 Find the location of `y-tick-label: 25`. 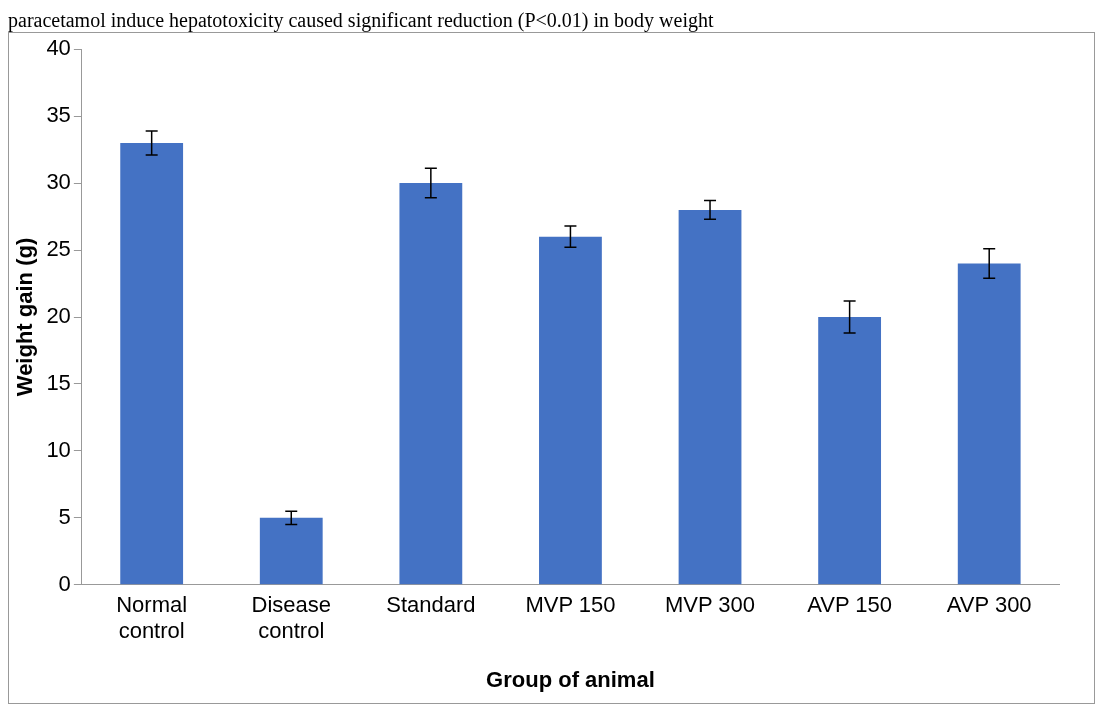

y-tick-label: 25 is located at coordinates (58, 249).